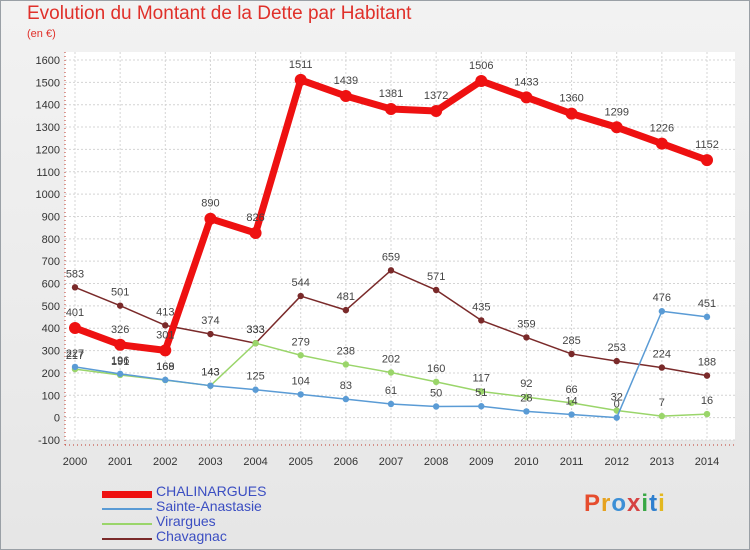  Describe the element at coordinates (654, 503) in the screenshot. I see `logo-letter: t` at that location.